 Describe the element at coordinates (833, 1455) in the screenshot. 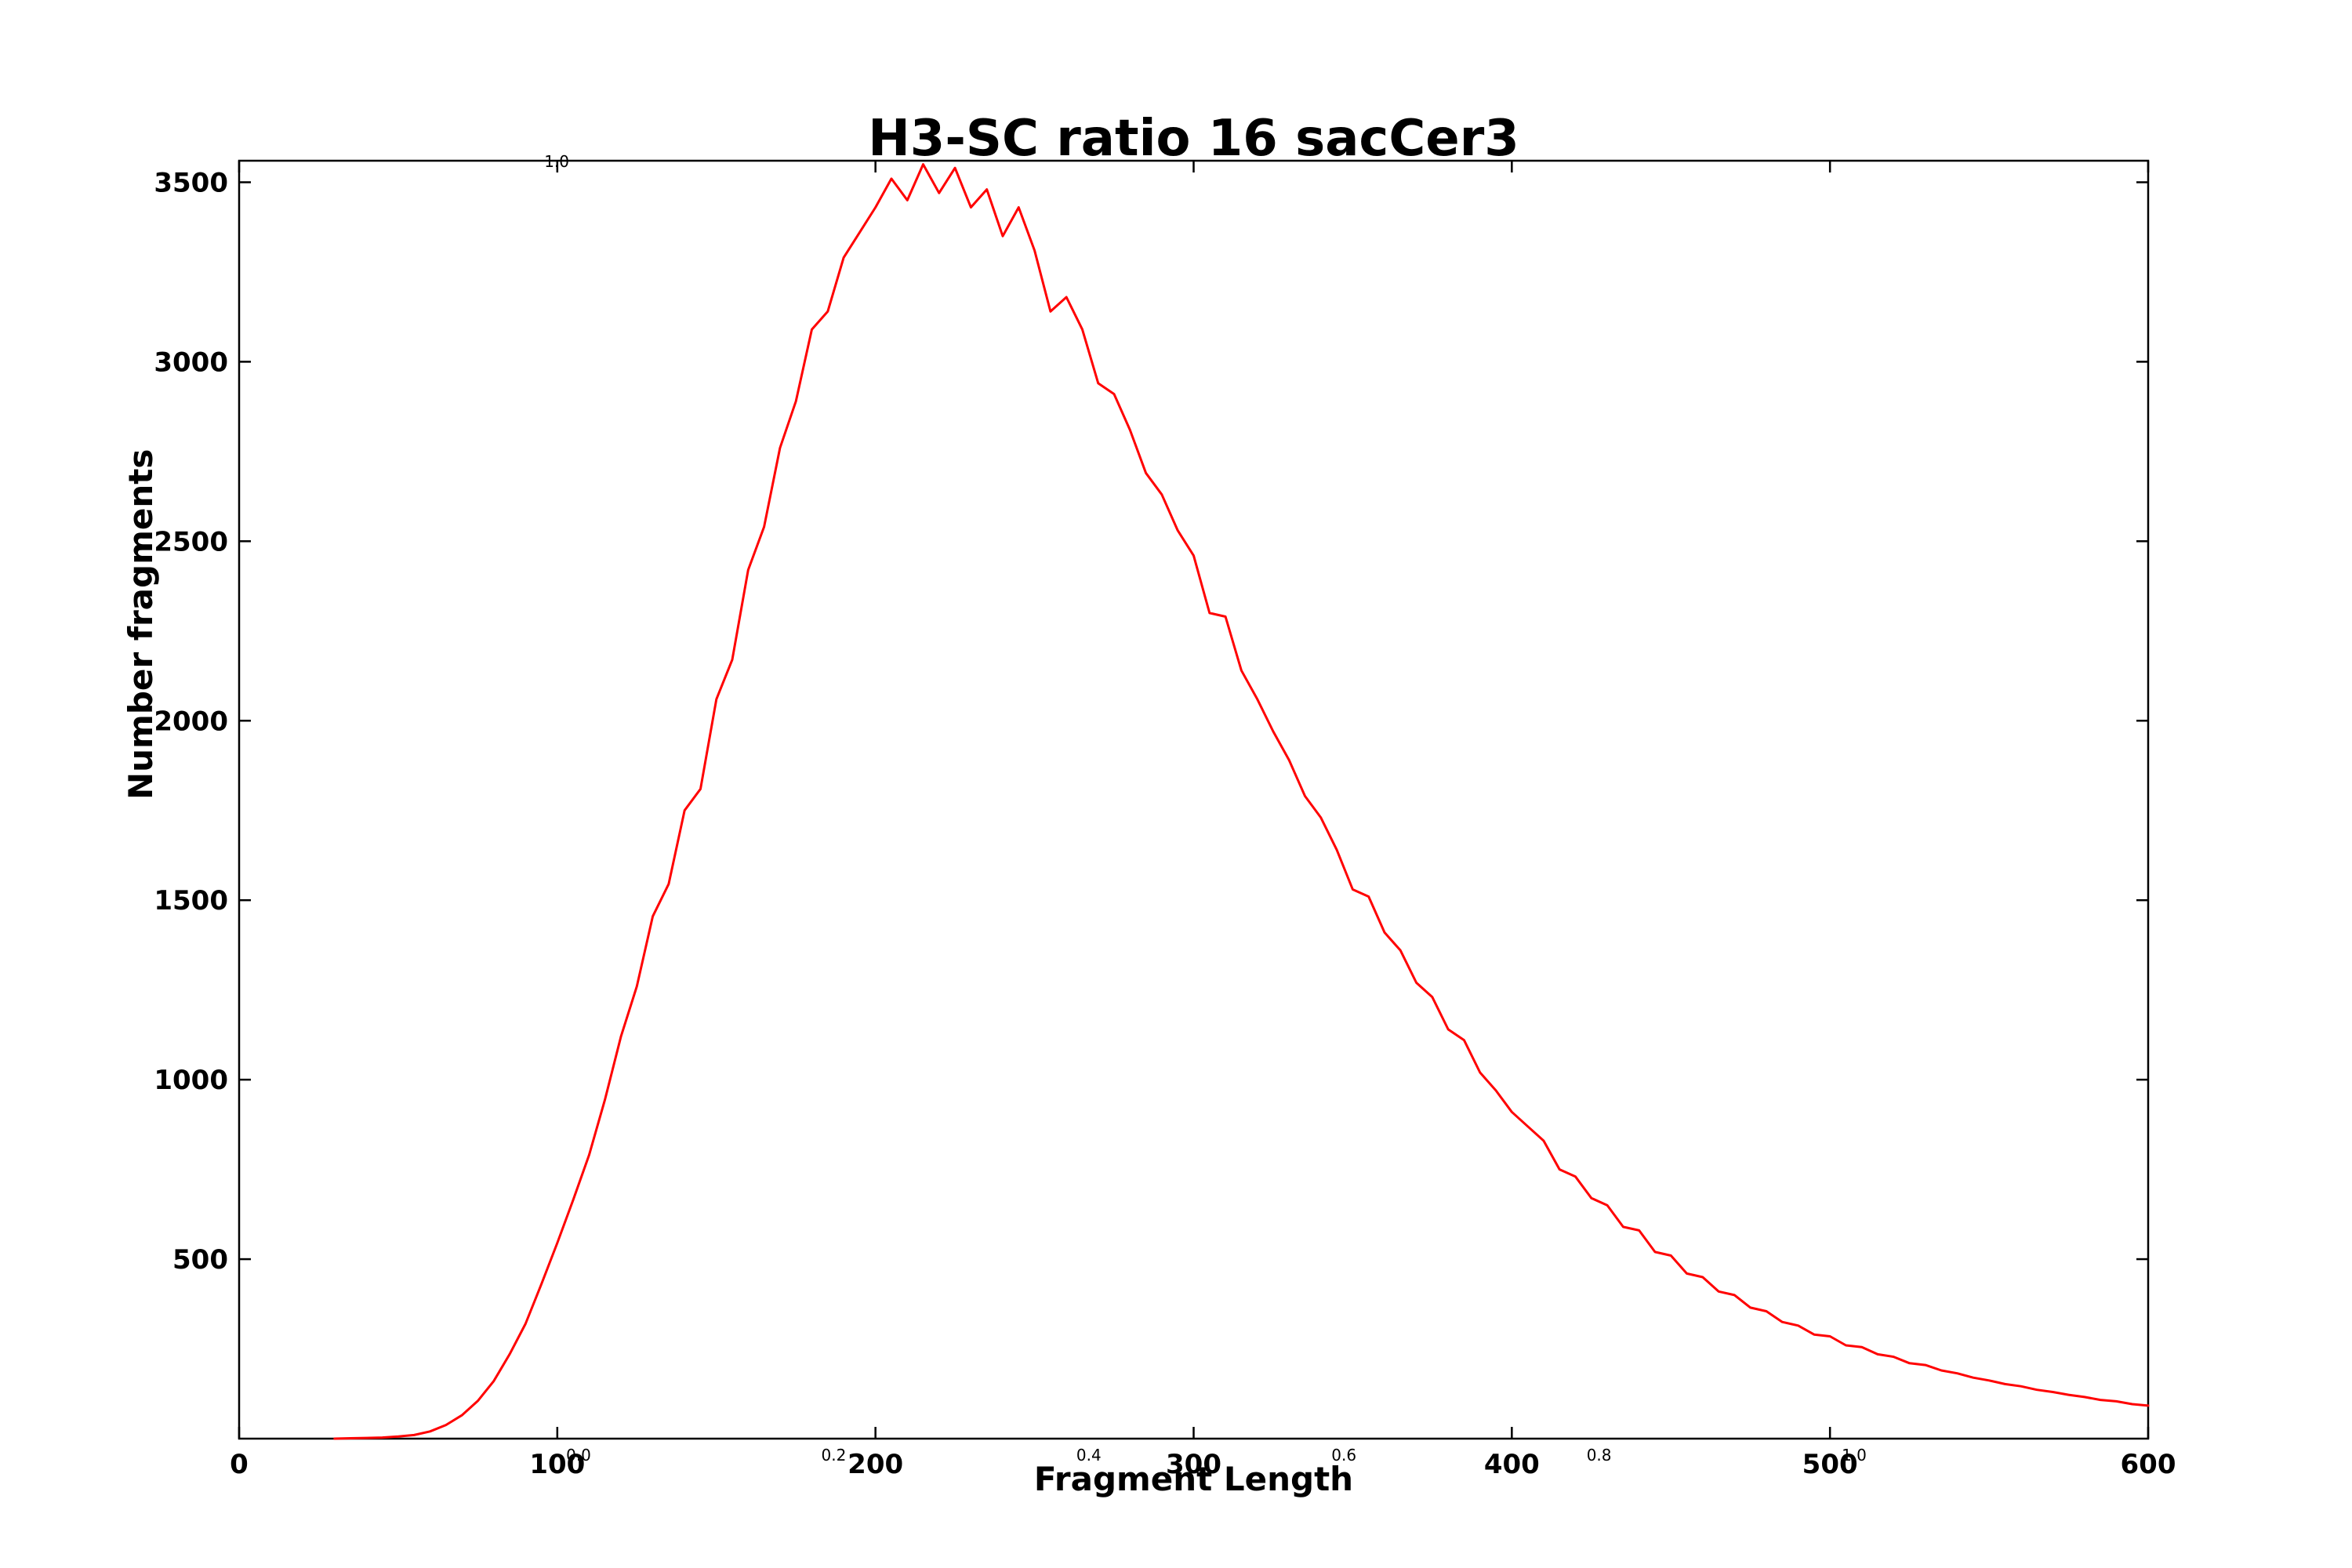

I see `secondary-x-tick-label: 0.2` at that location.